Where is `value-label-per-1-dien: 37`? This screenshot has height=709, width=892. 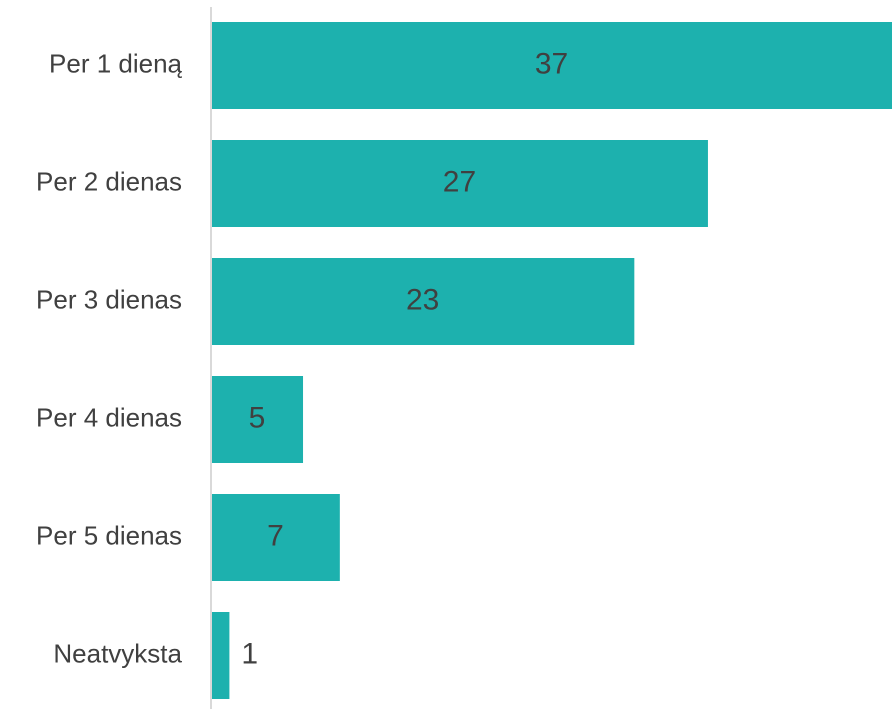
value-label-per-1-dien: 37 is located at coordinates (551, 63).